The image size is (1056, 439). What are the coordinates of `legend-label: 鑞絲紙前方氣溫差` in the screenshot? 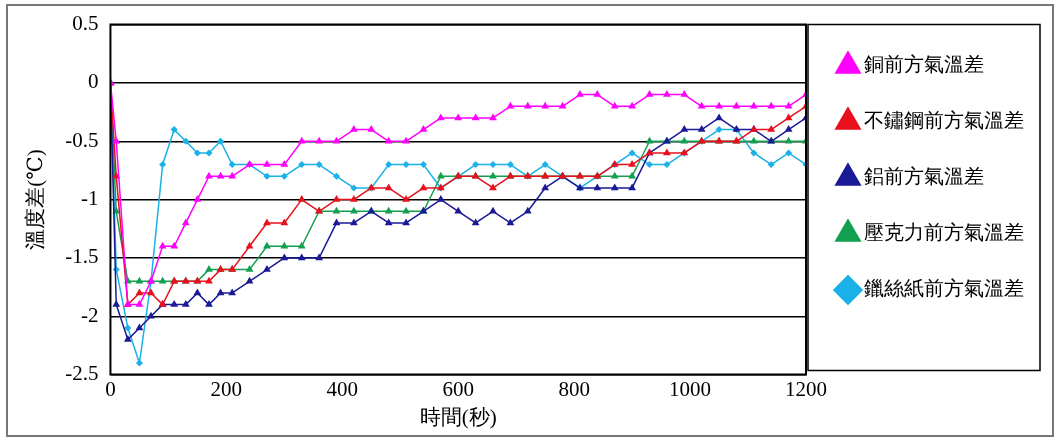 It's located at (944, 288).